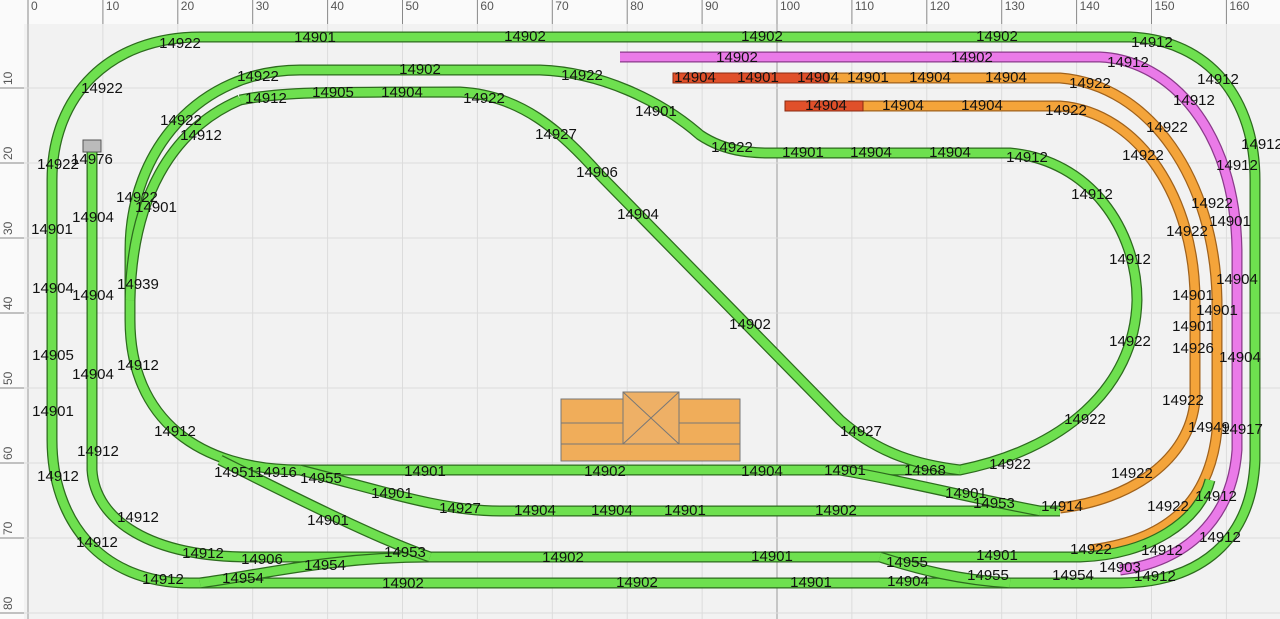  What do you see at coordinates (650, 426) in the screenshot?
I see `building` at bounding box center [650, 426].